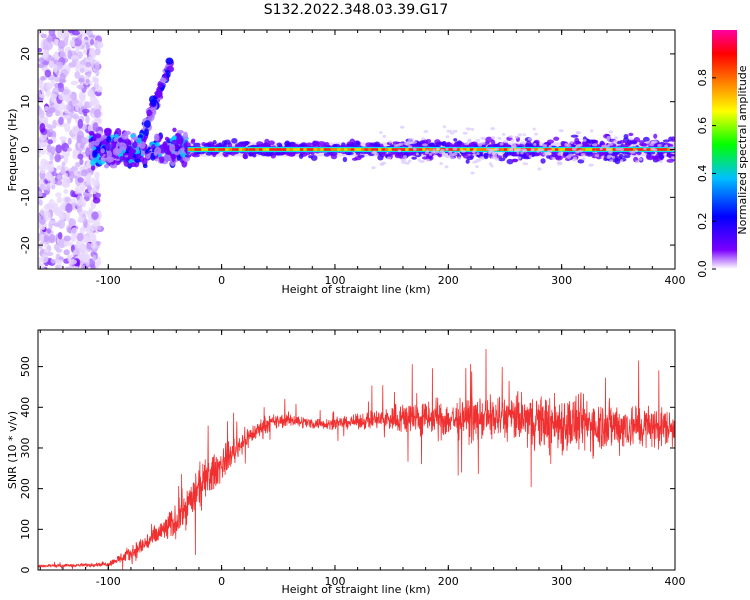 The height and width of the screenshot is (600, 750). Describe the element at coordinates (108, 581) in the screenshot. I see `snr-x-tick-label: -100` at that location.